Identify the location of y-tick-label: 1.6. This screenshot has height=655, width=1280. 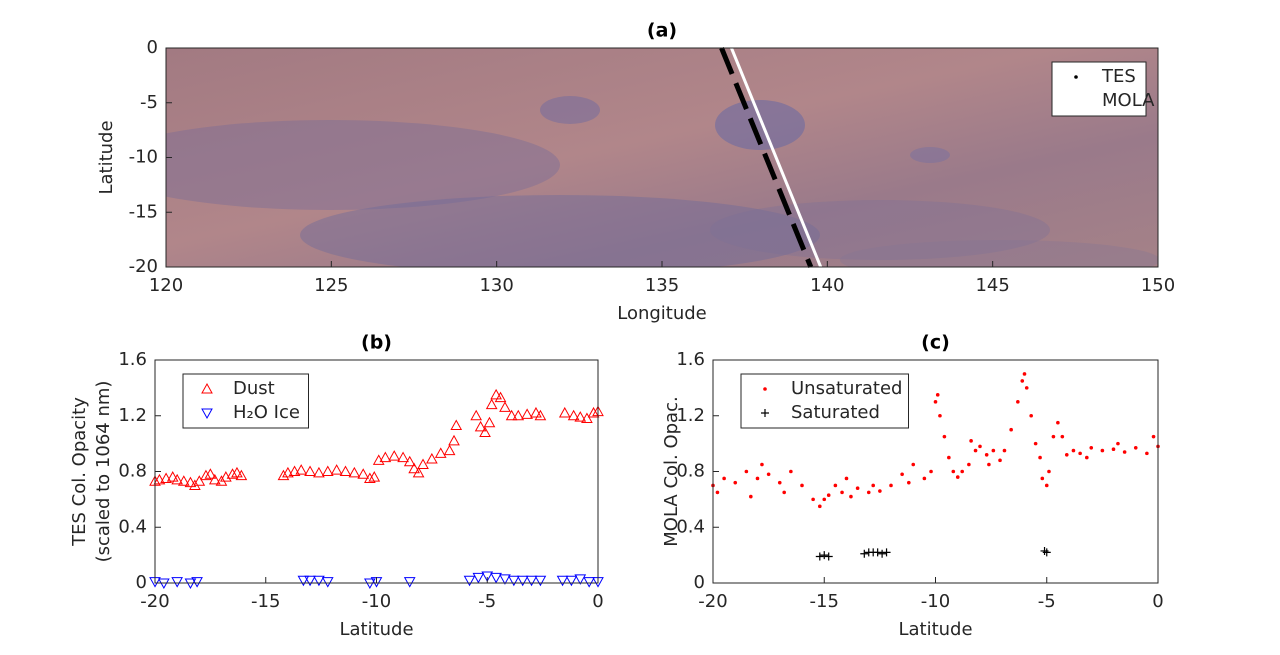
(690, 359).